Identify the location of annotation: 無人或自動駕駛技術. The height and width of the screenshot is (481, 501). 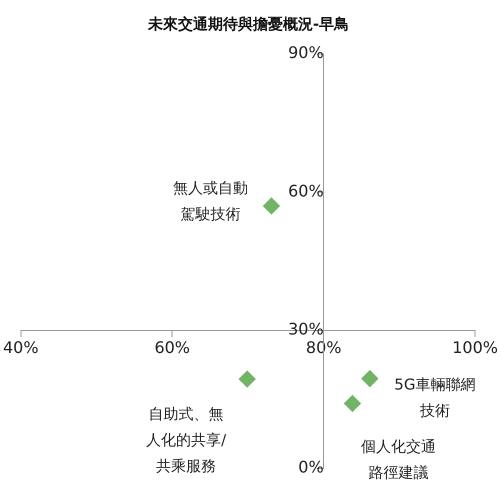
(210, 200).